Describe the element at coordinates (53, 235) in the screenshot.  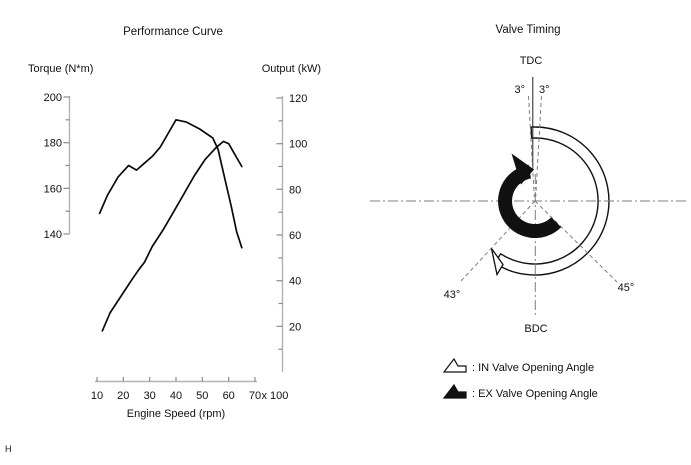
I see `torque-tick-label: 140` at that location.